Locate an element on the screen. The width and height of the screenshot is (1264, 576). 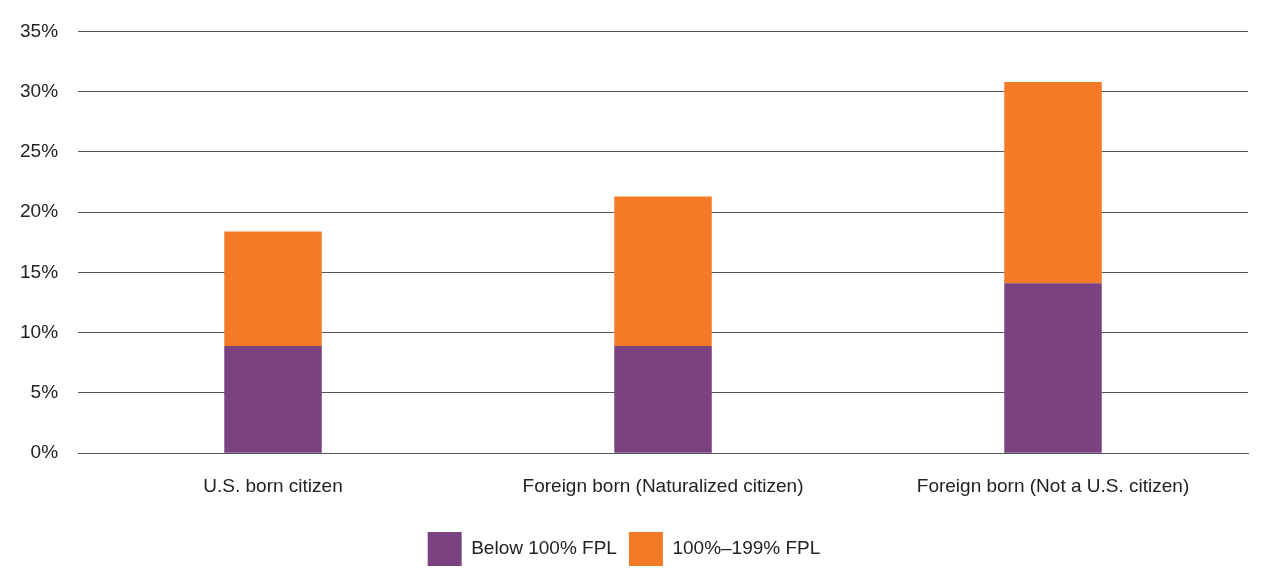
y-tick-label: 25% is located at coordinates (39, 151).